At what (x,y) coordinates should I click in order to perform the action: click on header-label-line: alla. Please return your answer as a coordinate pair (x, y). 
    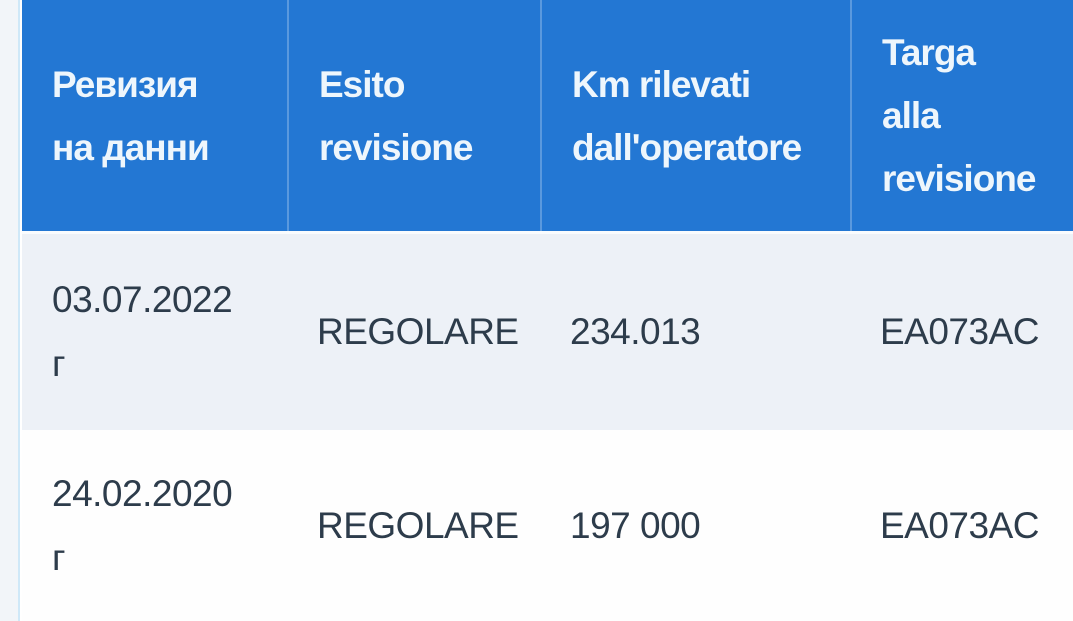
    Looking at the image, I should click on (911, 115).